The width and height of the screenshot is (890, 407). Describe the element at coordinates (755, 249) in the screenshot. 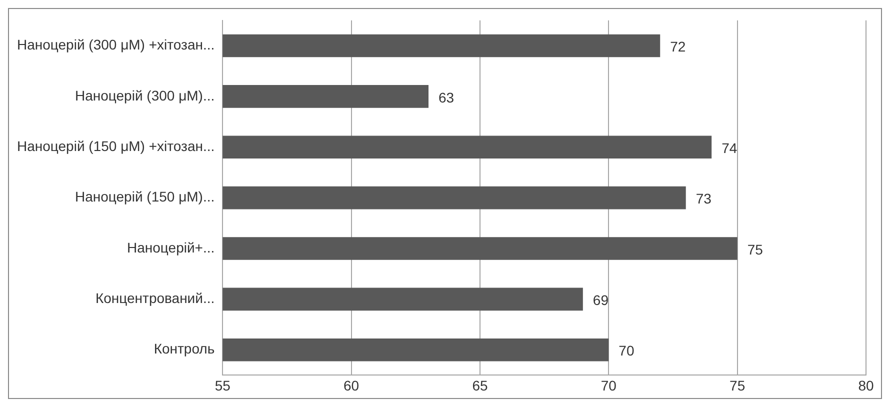

I see `data-label: 75` at that location.